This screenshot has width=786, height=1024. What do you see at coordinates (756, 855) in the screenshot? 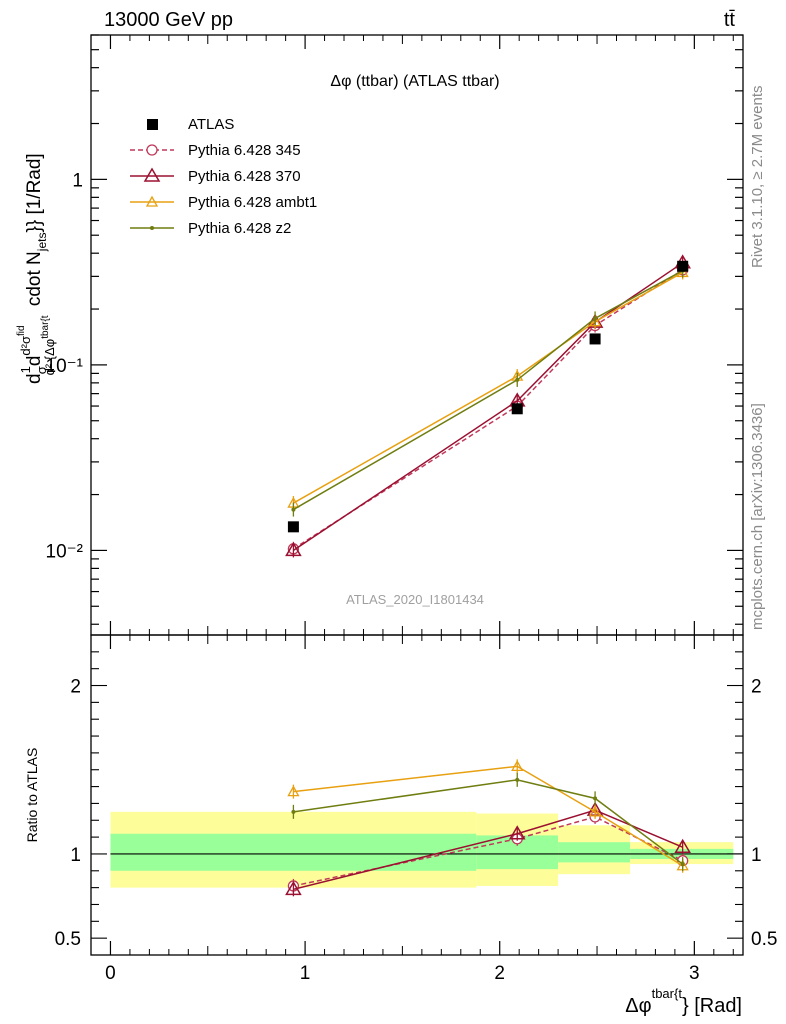
I see `ratio-y-tick-label-right: 1` at bounding box center [756, 855].